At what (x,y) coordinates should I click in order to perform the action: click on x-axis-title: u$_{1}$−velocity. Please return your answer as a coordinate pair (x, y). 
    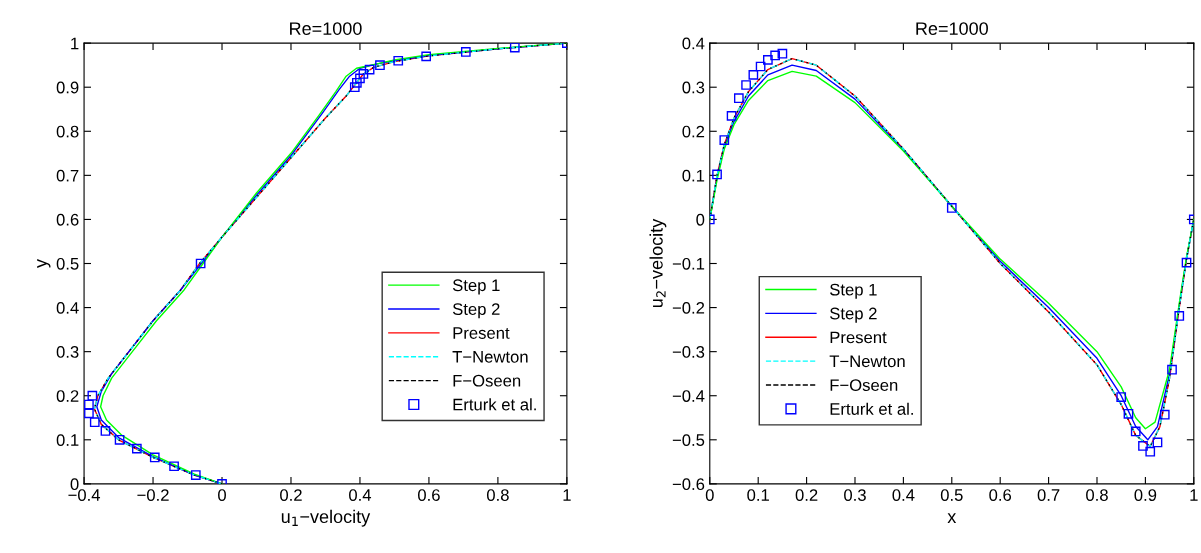
    Looking at the image, I should click on (326, 518).